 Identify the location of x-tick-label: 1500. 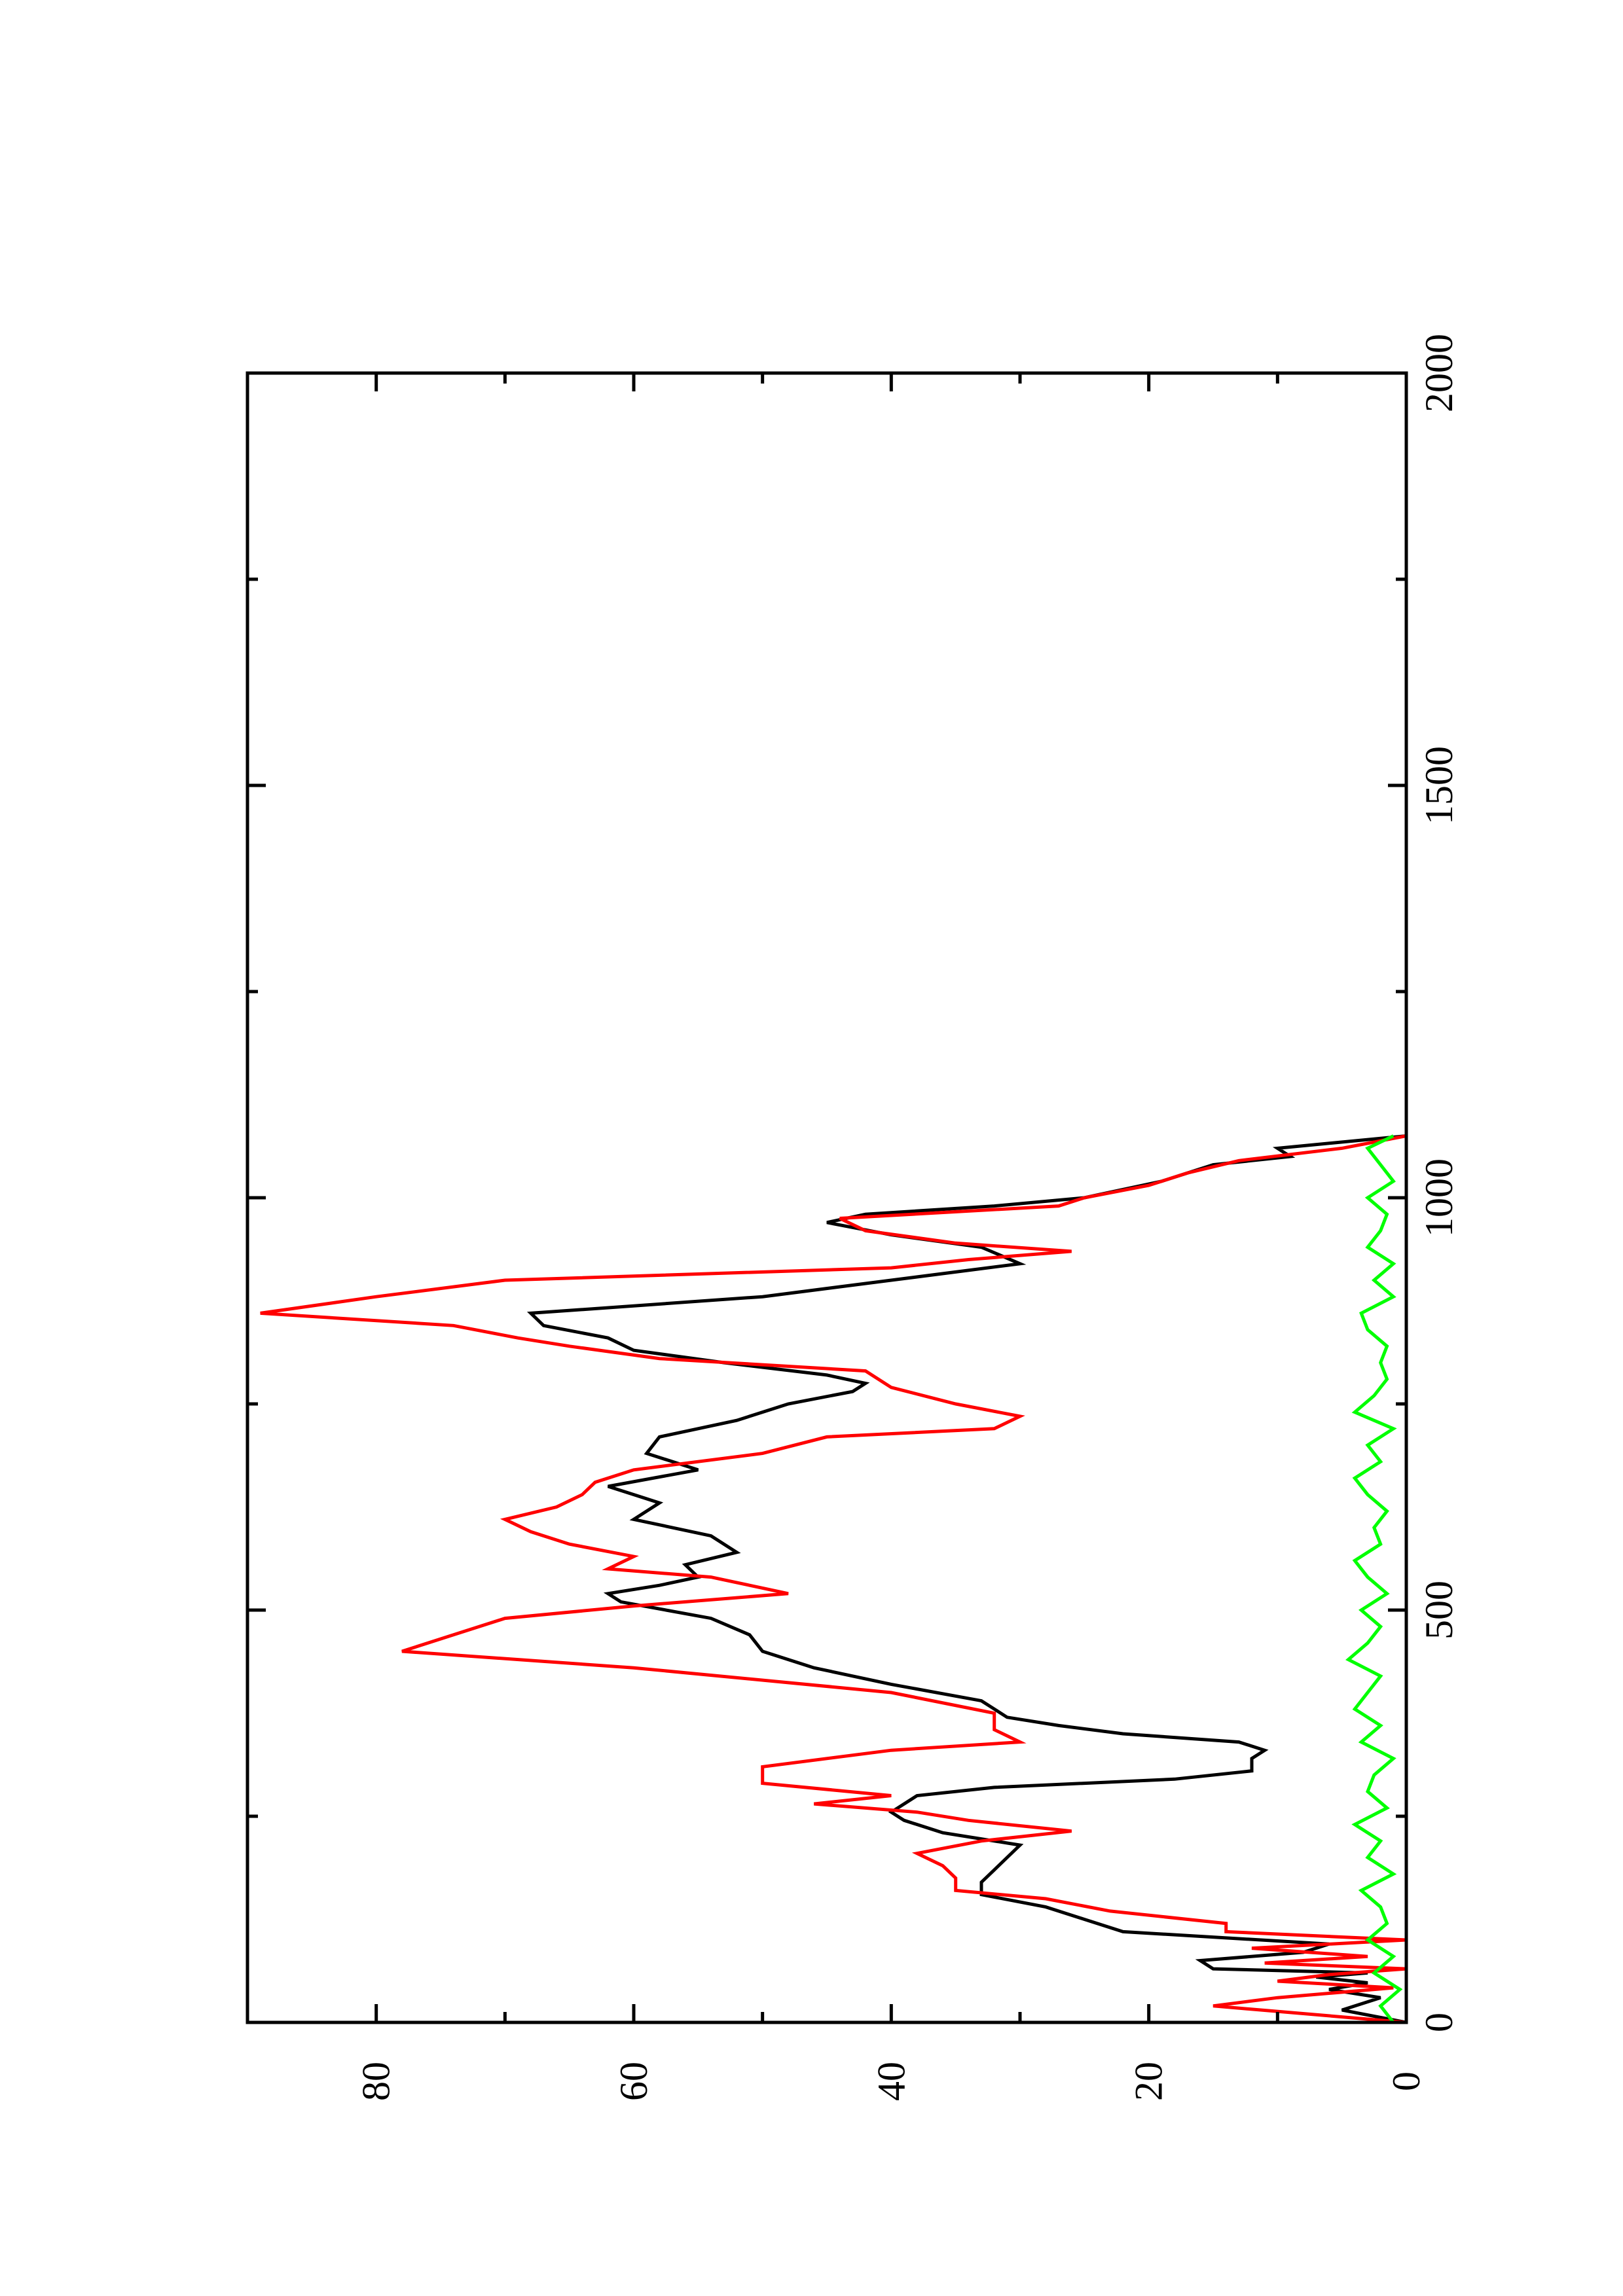
(1439, 785).